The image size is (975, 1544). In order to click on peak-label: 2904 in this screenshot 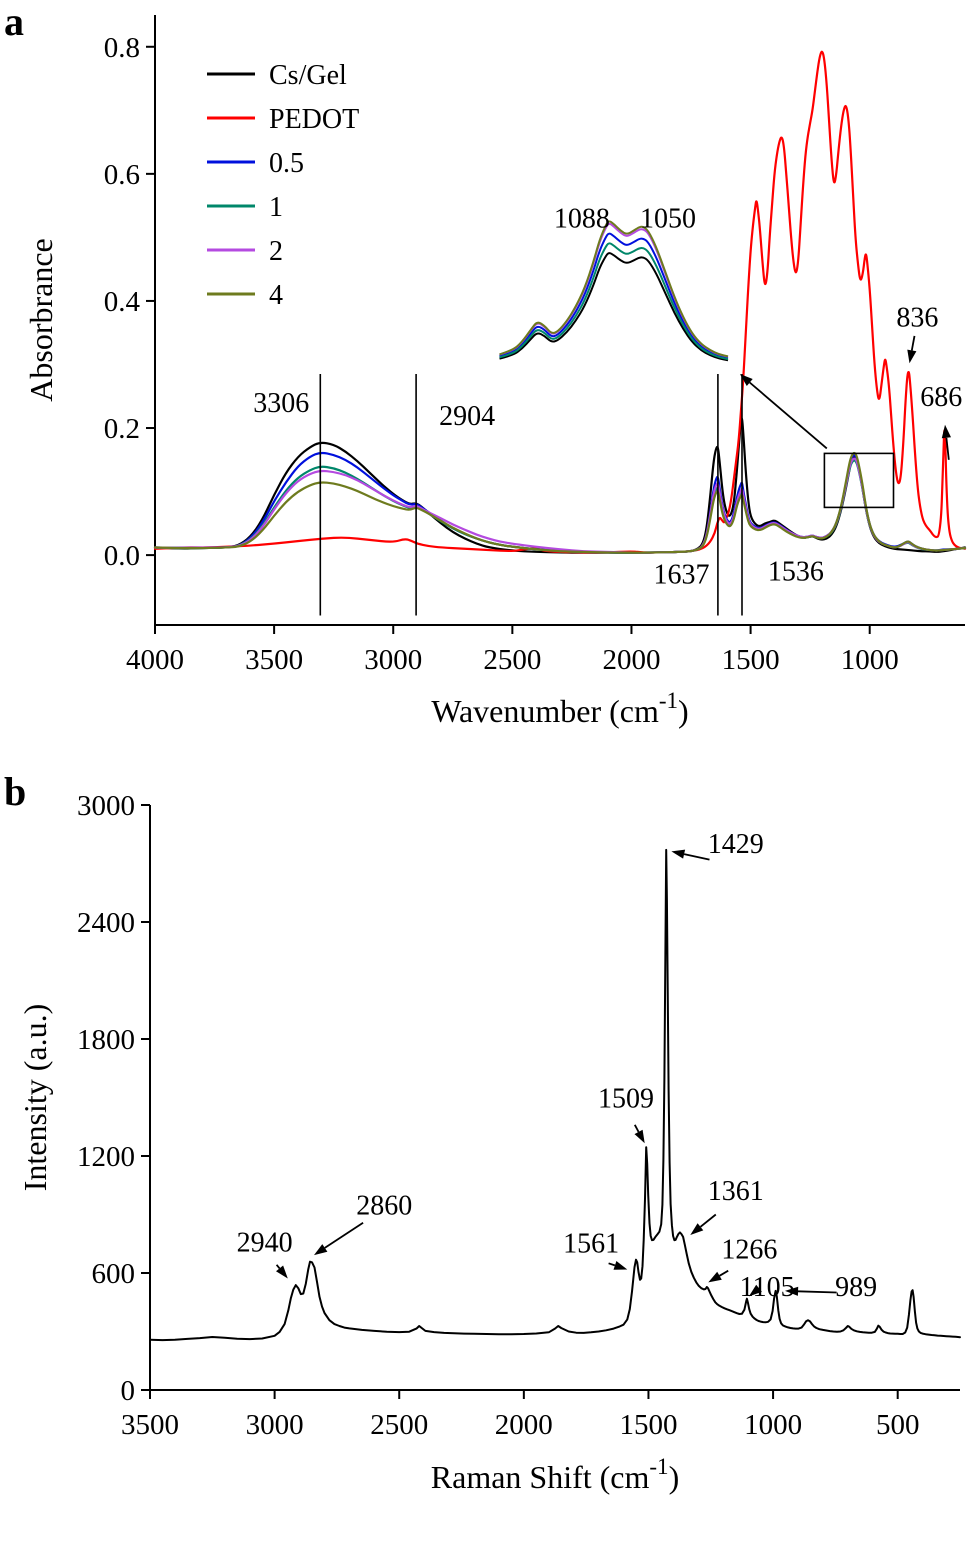, I will do `click(467, 416)`.